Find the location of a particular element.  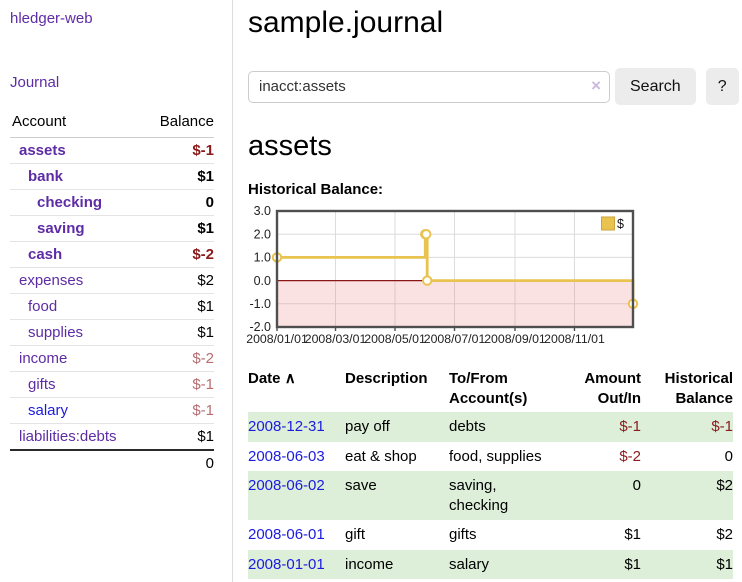

y-axis-tick-label: -1.0 is located at coordinates (260, 304).